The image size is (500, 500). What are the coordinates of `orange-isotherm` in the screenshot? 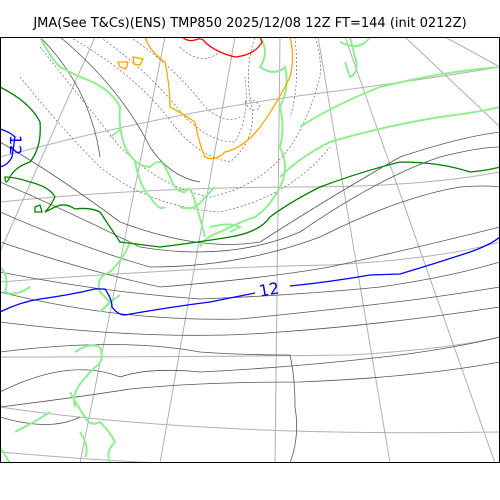 It's located at (205, 98).